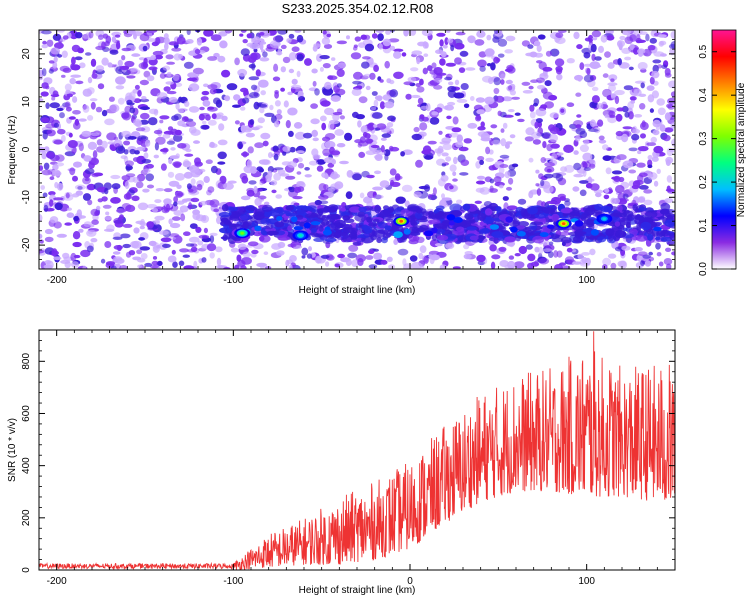 Image resolution: width=750 pixels, height=600 pixels. I want to click on spectrogram-y-tick-label: -20, so click(26, 244).